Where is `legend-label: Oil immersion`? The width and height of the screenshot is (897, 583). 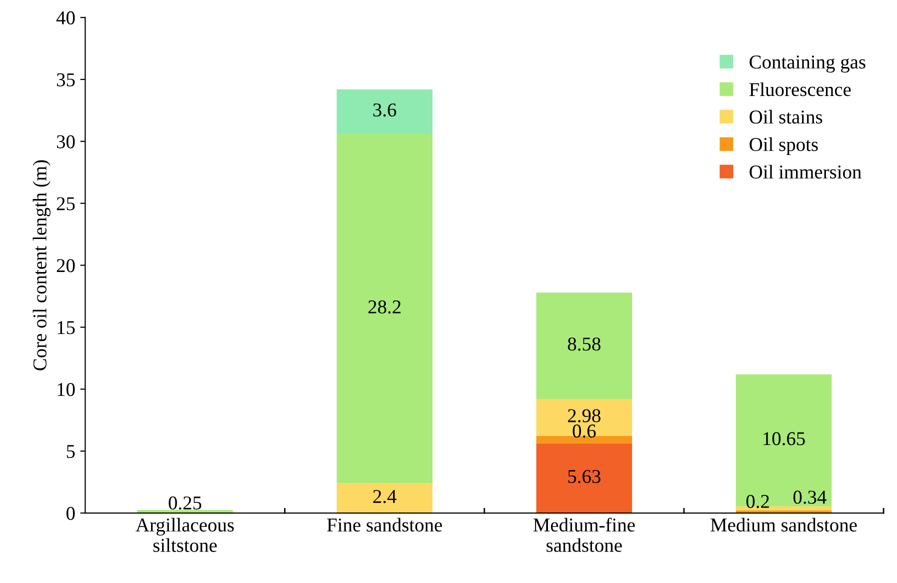
legend-label: Oil immersion is located at coordinates (806, 171).